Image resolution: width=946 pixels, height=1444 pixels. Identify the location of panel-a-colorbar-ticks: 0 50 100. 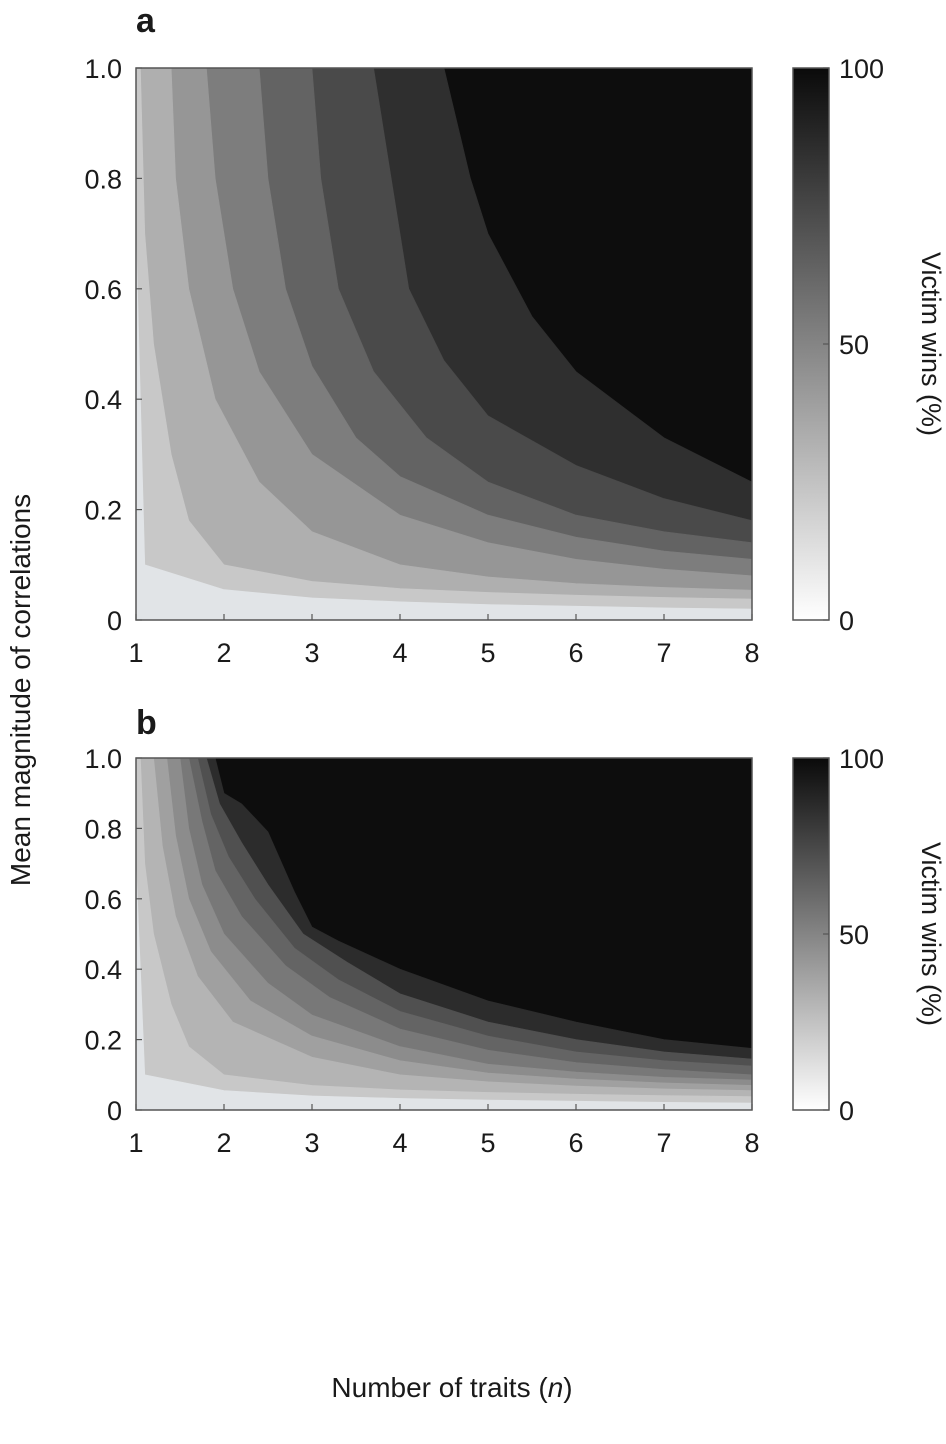
(853, 345).